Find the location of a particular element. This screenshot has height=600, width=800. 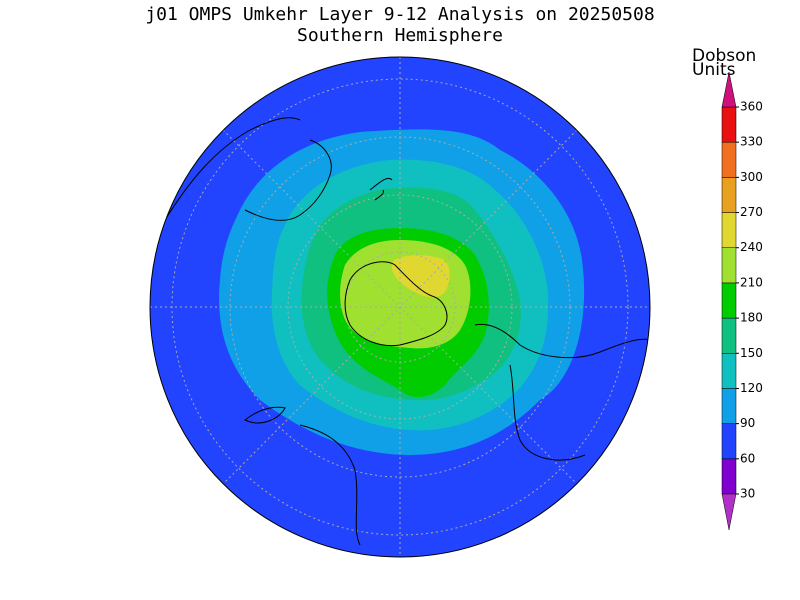

colorbar-tick-label: 120 is located at coordinates (751, 388).